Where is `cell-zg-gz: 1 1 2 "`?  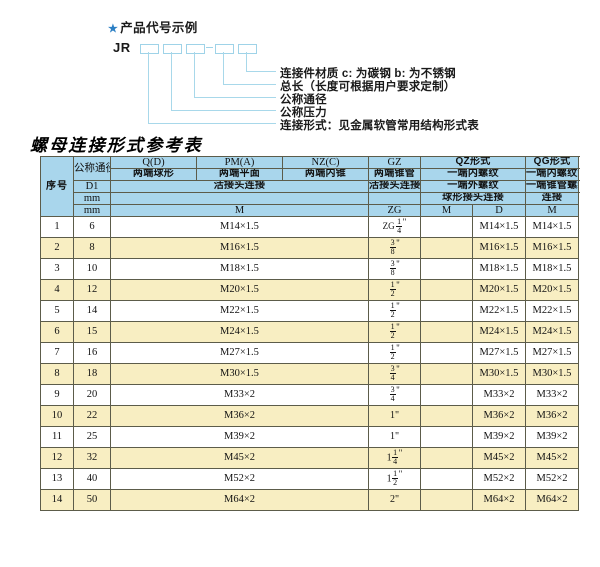
cell-zg-gz: 1 1 2 " is located at coordinates (394, 478).